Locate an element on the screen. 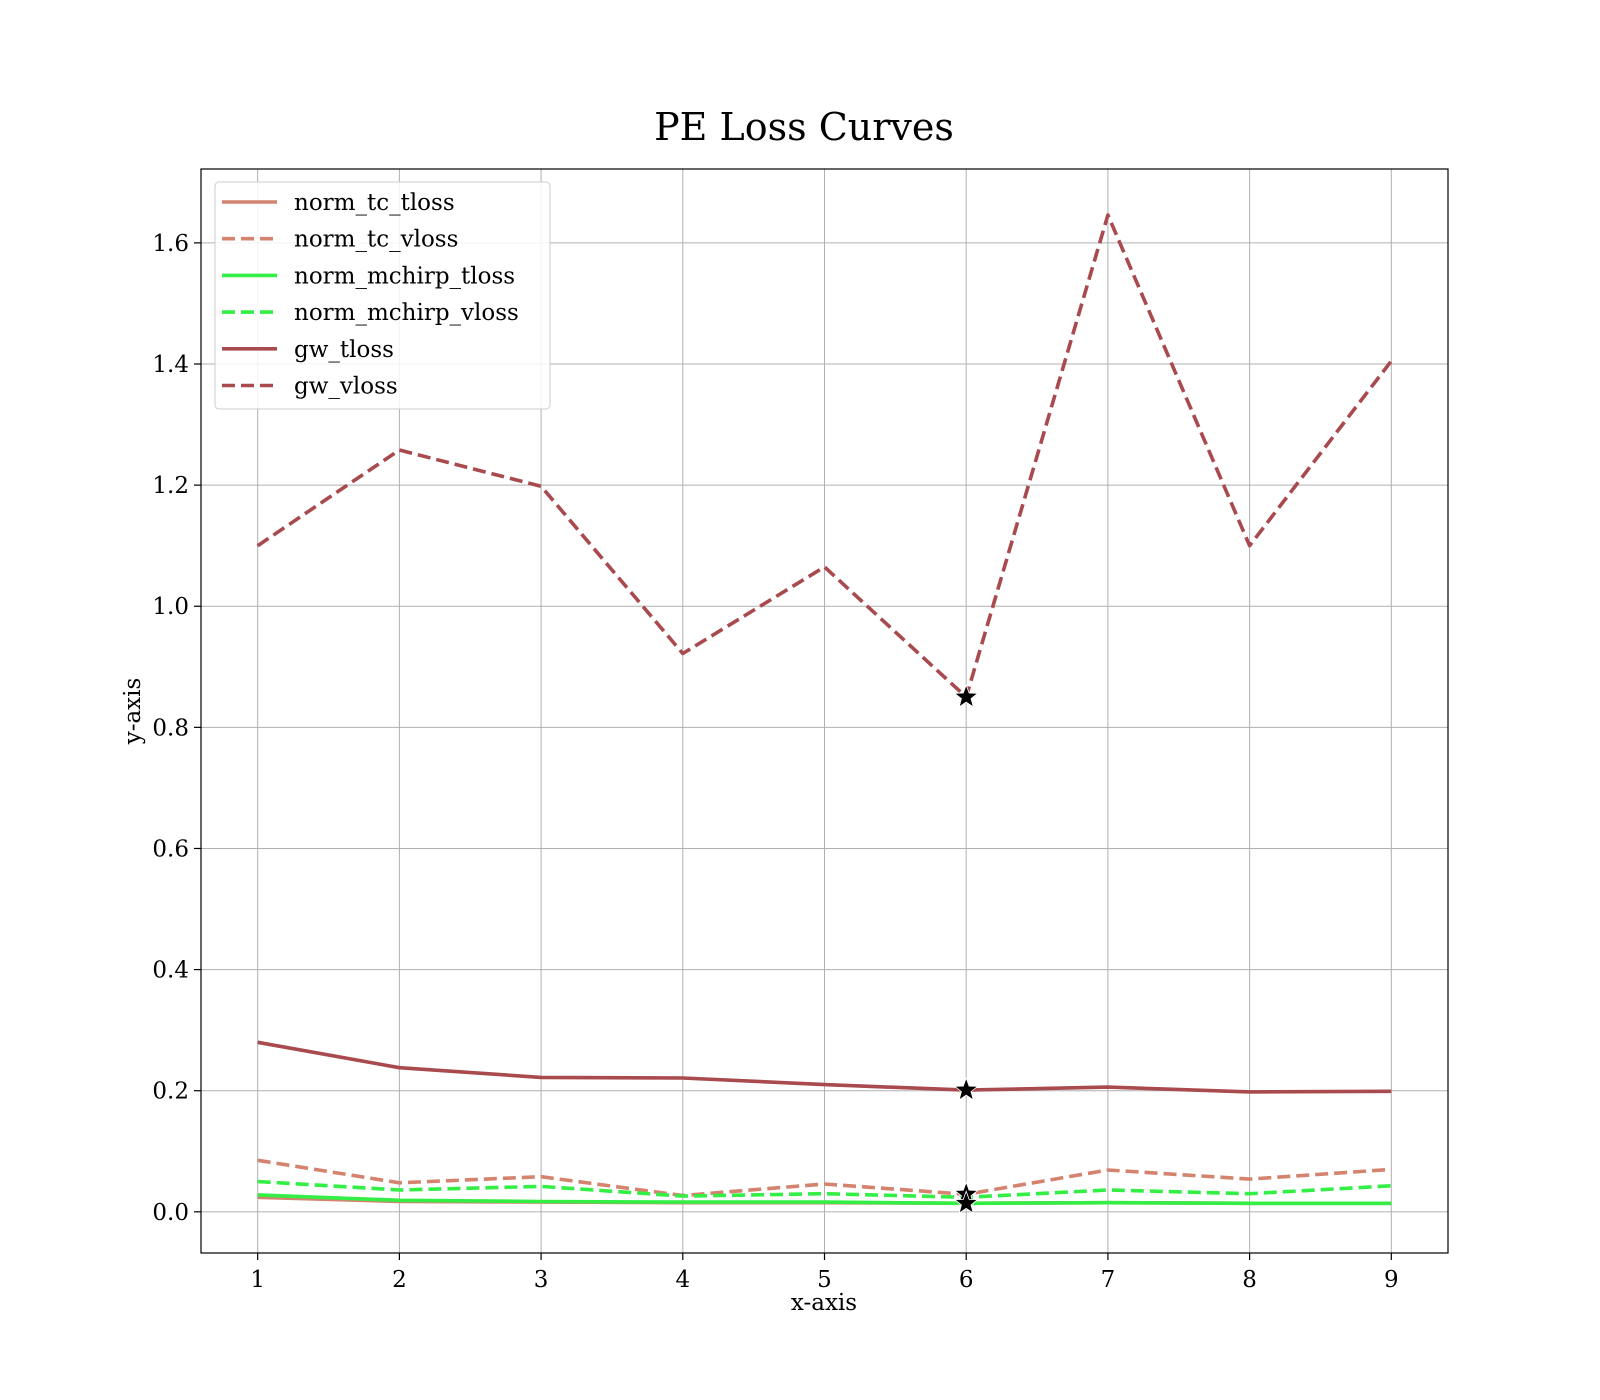 The width and height of the screenshot is (1600, 1400). y-tick-label: 1.0 is located at coordinates (170, 607).